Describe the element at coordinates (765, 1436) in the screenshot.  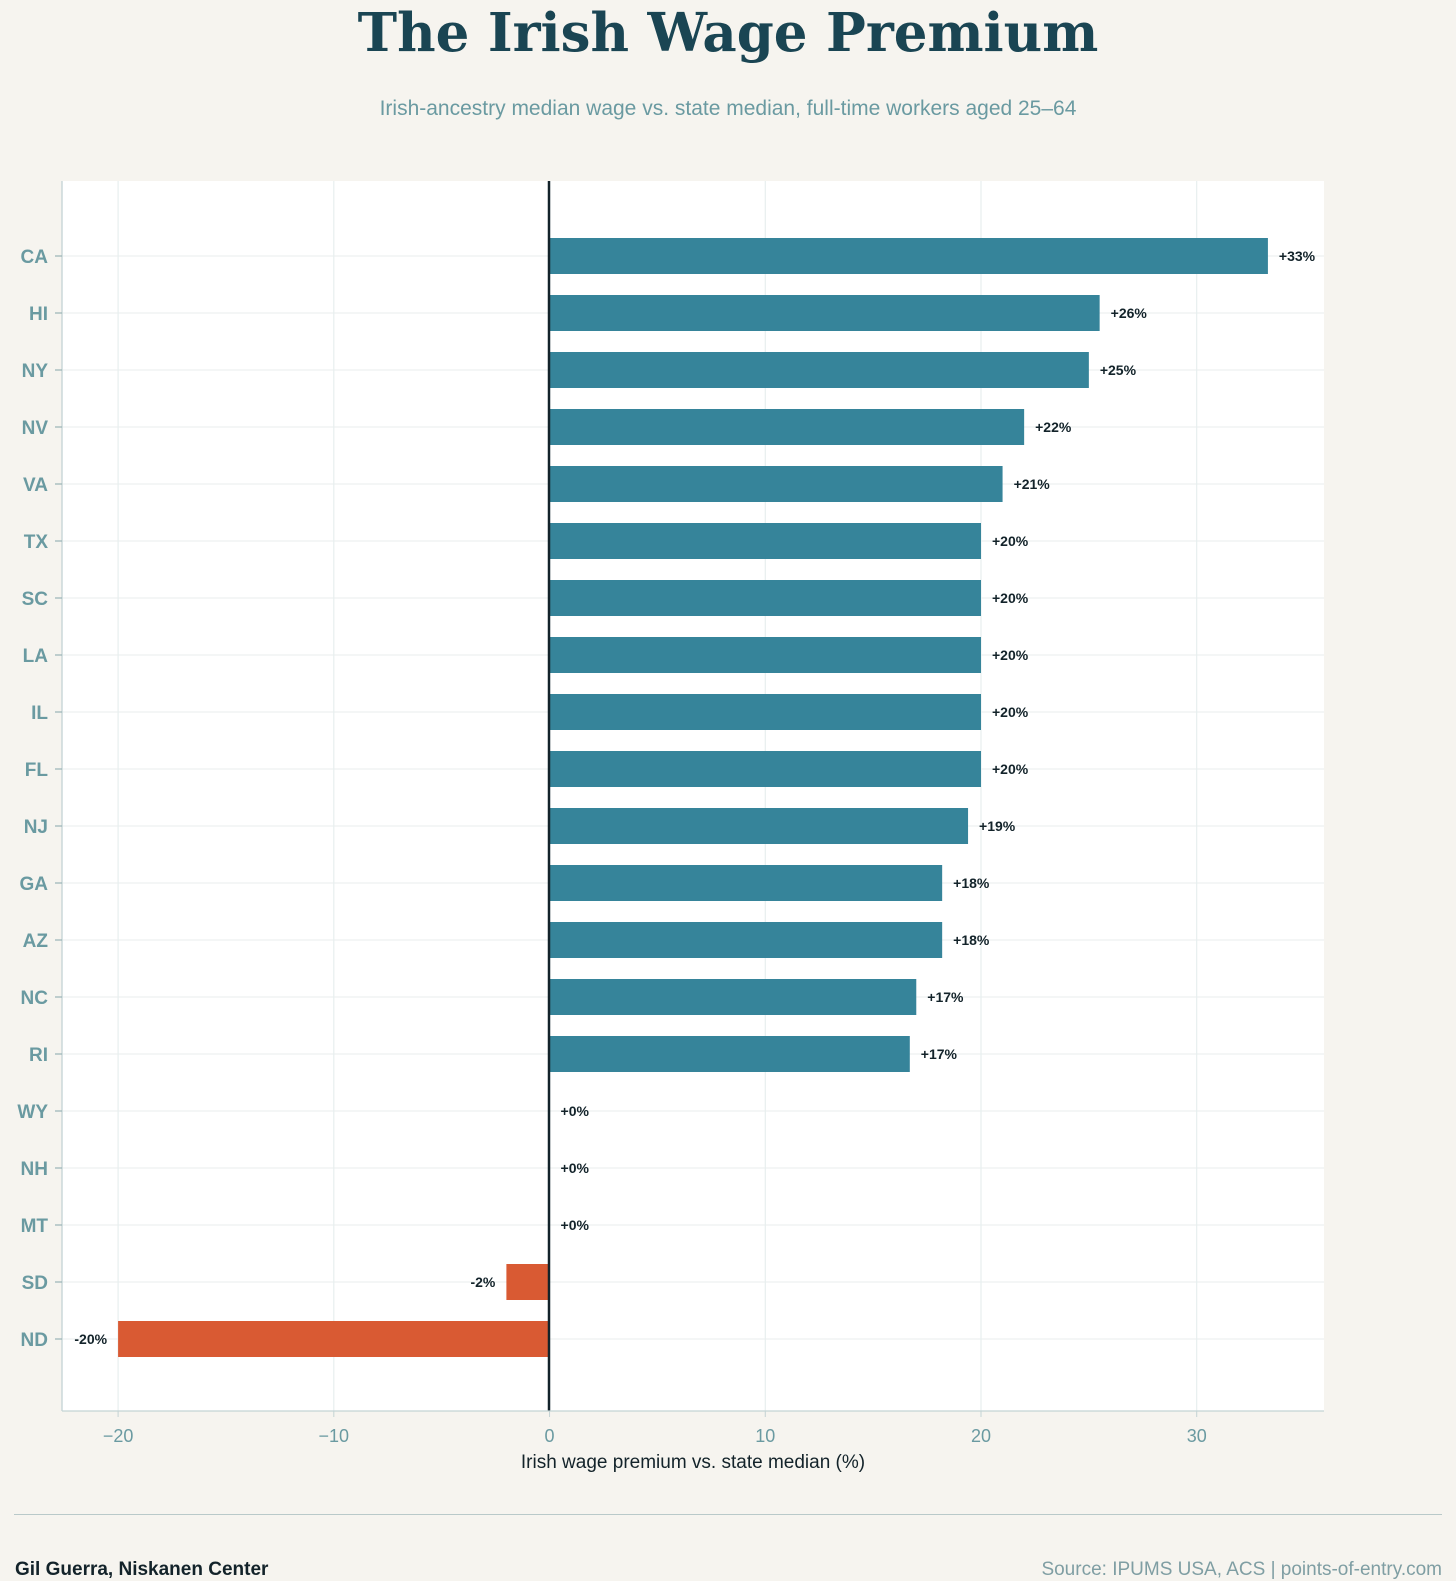
I see `x-tick-label: 10` at that location.